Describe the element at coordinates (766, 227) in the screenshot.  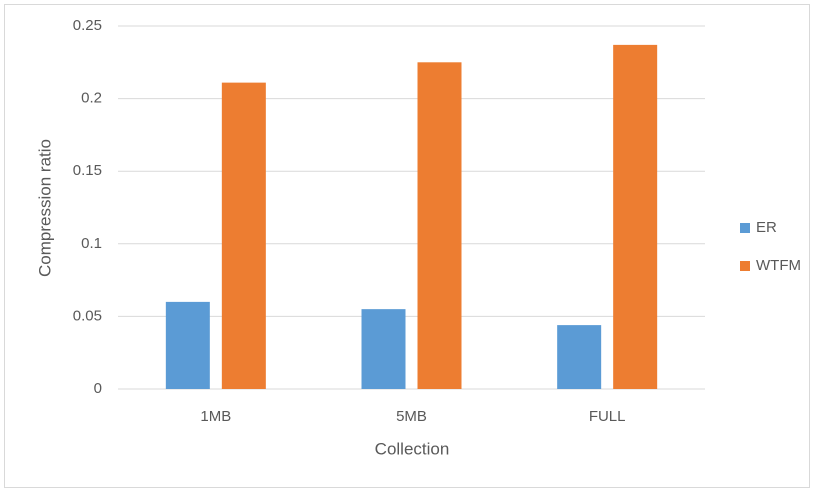
I see `legend-label: ER` at that location.